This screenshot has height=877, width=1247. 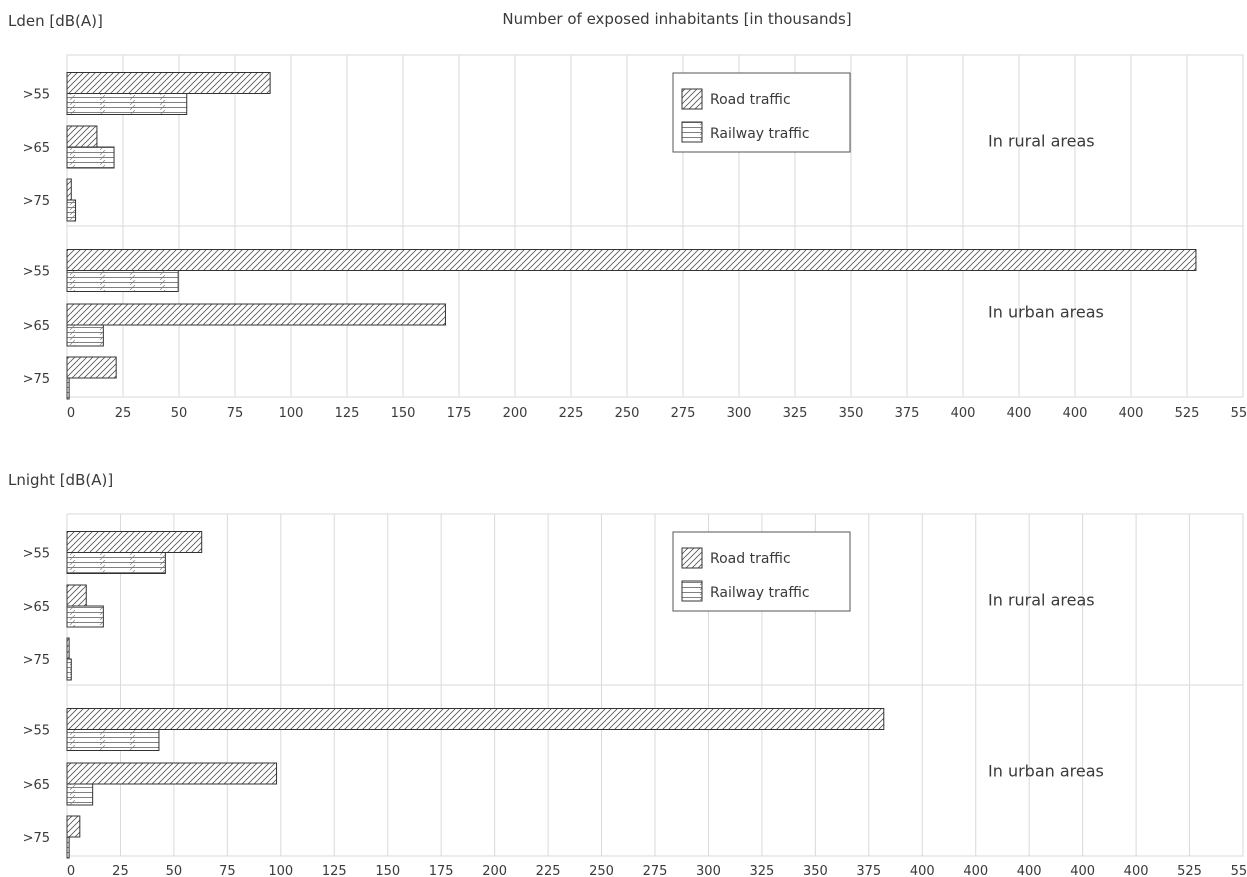 I want to click on y-axis-title: Lnight [dB(A)], so click(x=60, y=480).